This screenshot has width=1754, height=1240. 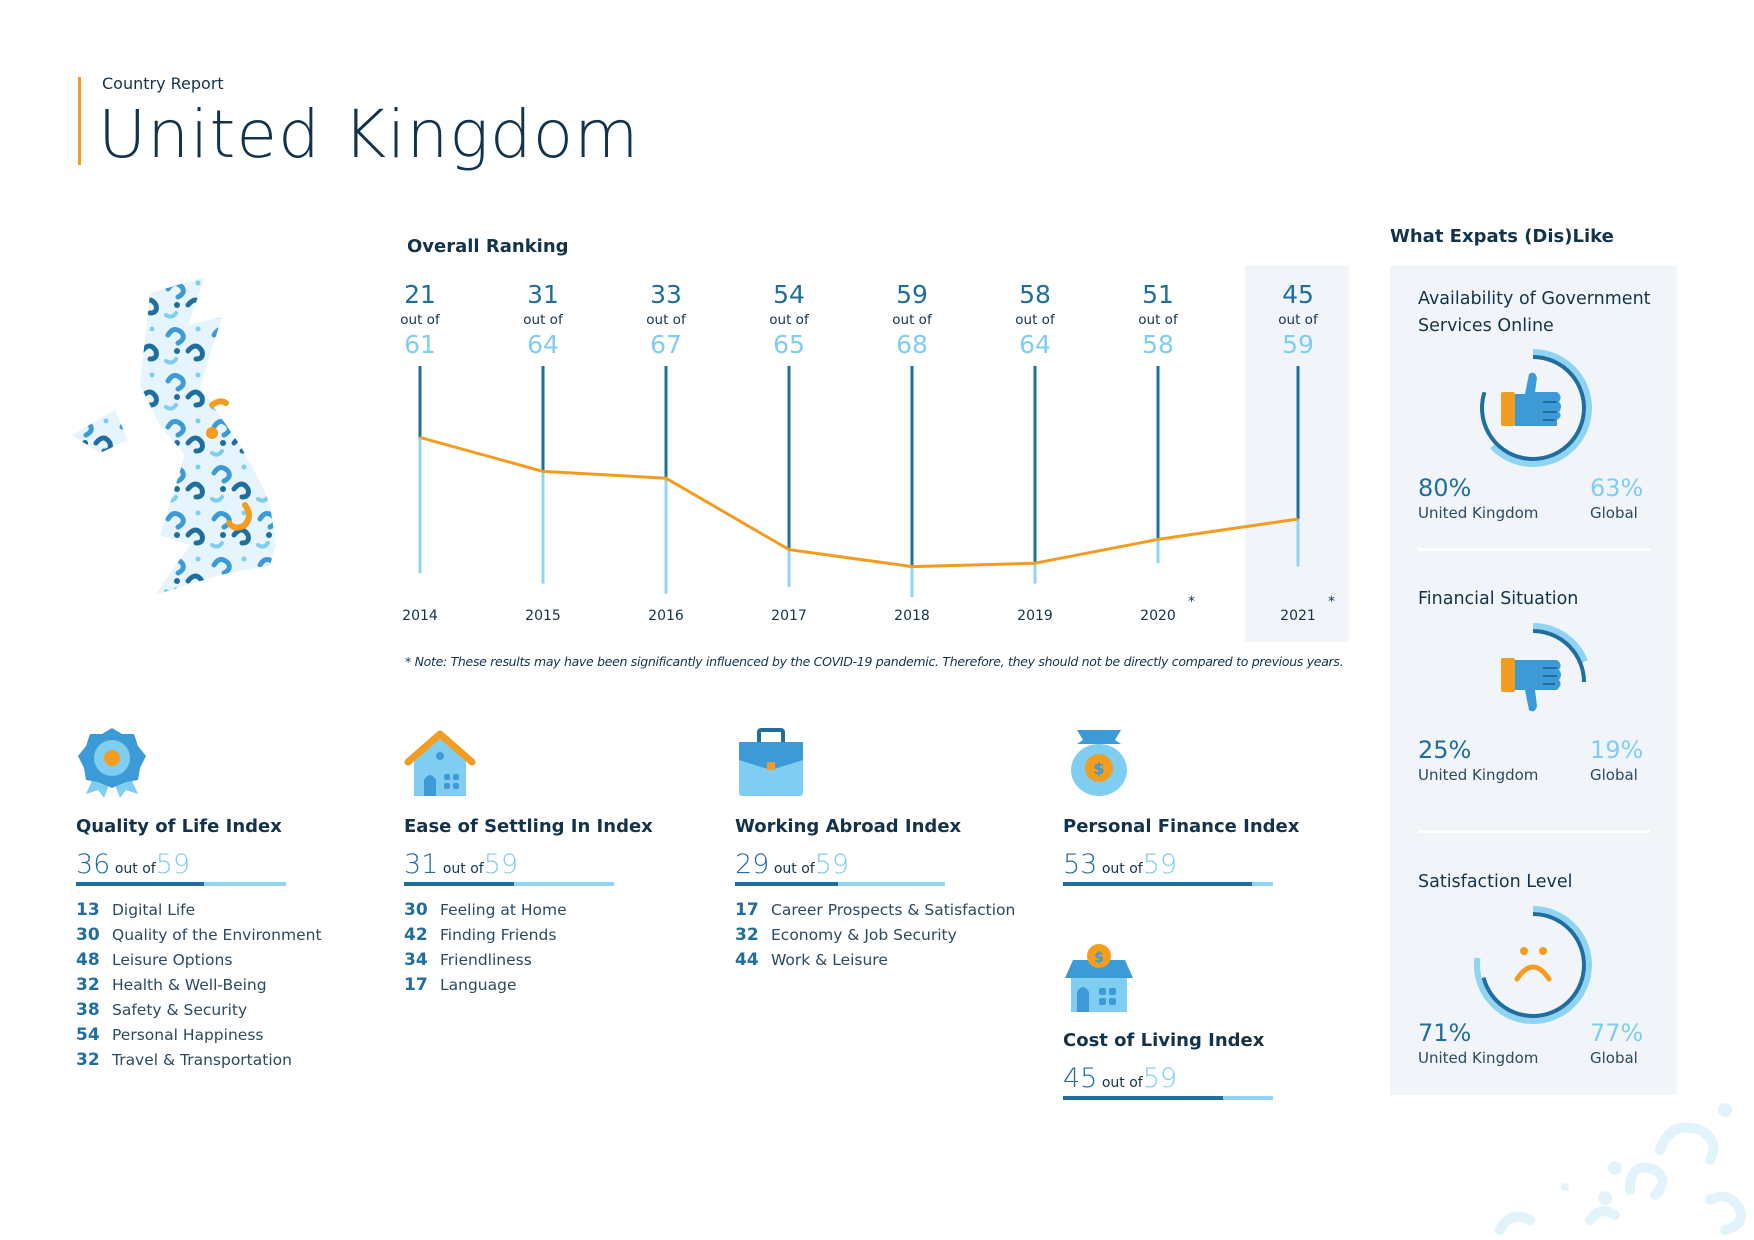 What do you see at coordinates (1035, 294) in the screenshot?
I see `rank-value: 58` at bounding box center [1035, 294].